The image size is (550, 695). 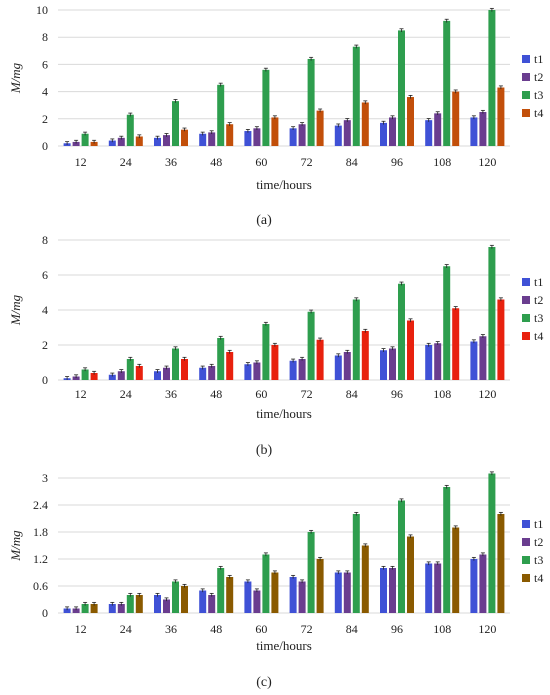 I want to click on x-tick-label: 72, so click(x=307, y=394).